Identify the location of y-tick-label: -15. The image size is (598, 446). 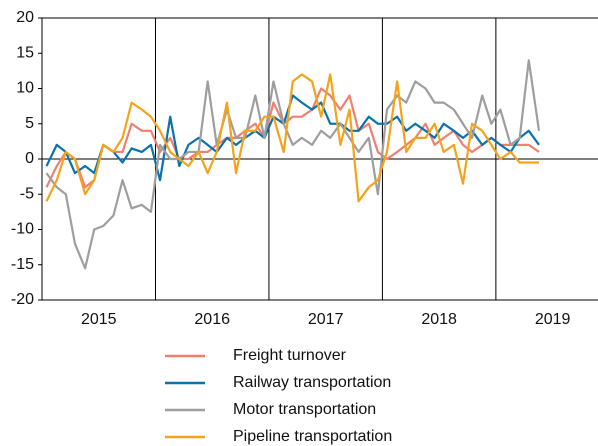
(22, 264).